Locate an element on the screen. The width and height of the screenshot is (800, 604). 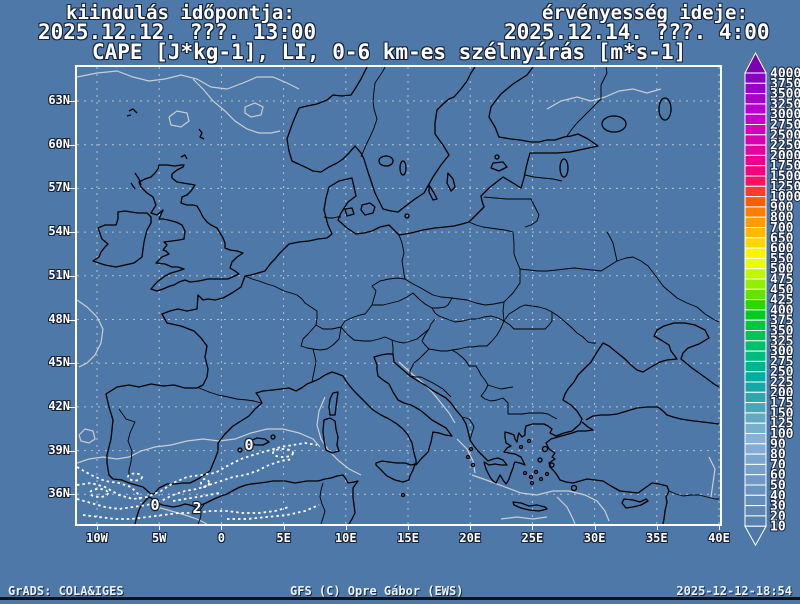
lat-label: 60N is located at coordinates (59, 143).